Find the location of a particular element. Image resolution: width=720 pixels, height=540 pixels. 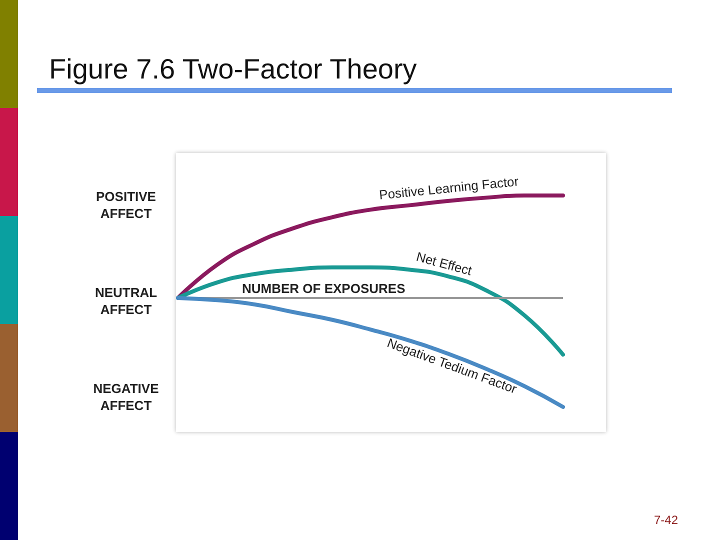

text: 7-42 is located at coordinates (666, 520).